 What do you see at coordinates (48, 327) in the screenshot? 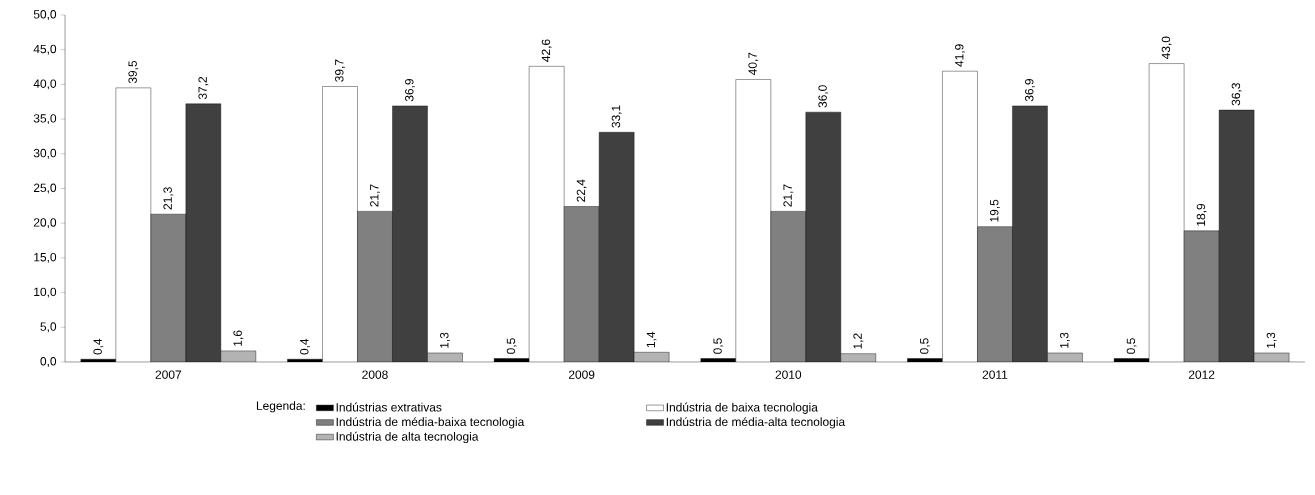
I see `y-tick-label: 5,0` at bounding box center [48, 327].